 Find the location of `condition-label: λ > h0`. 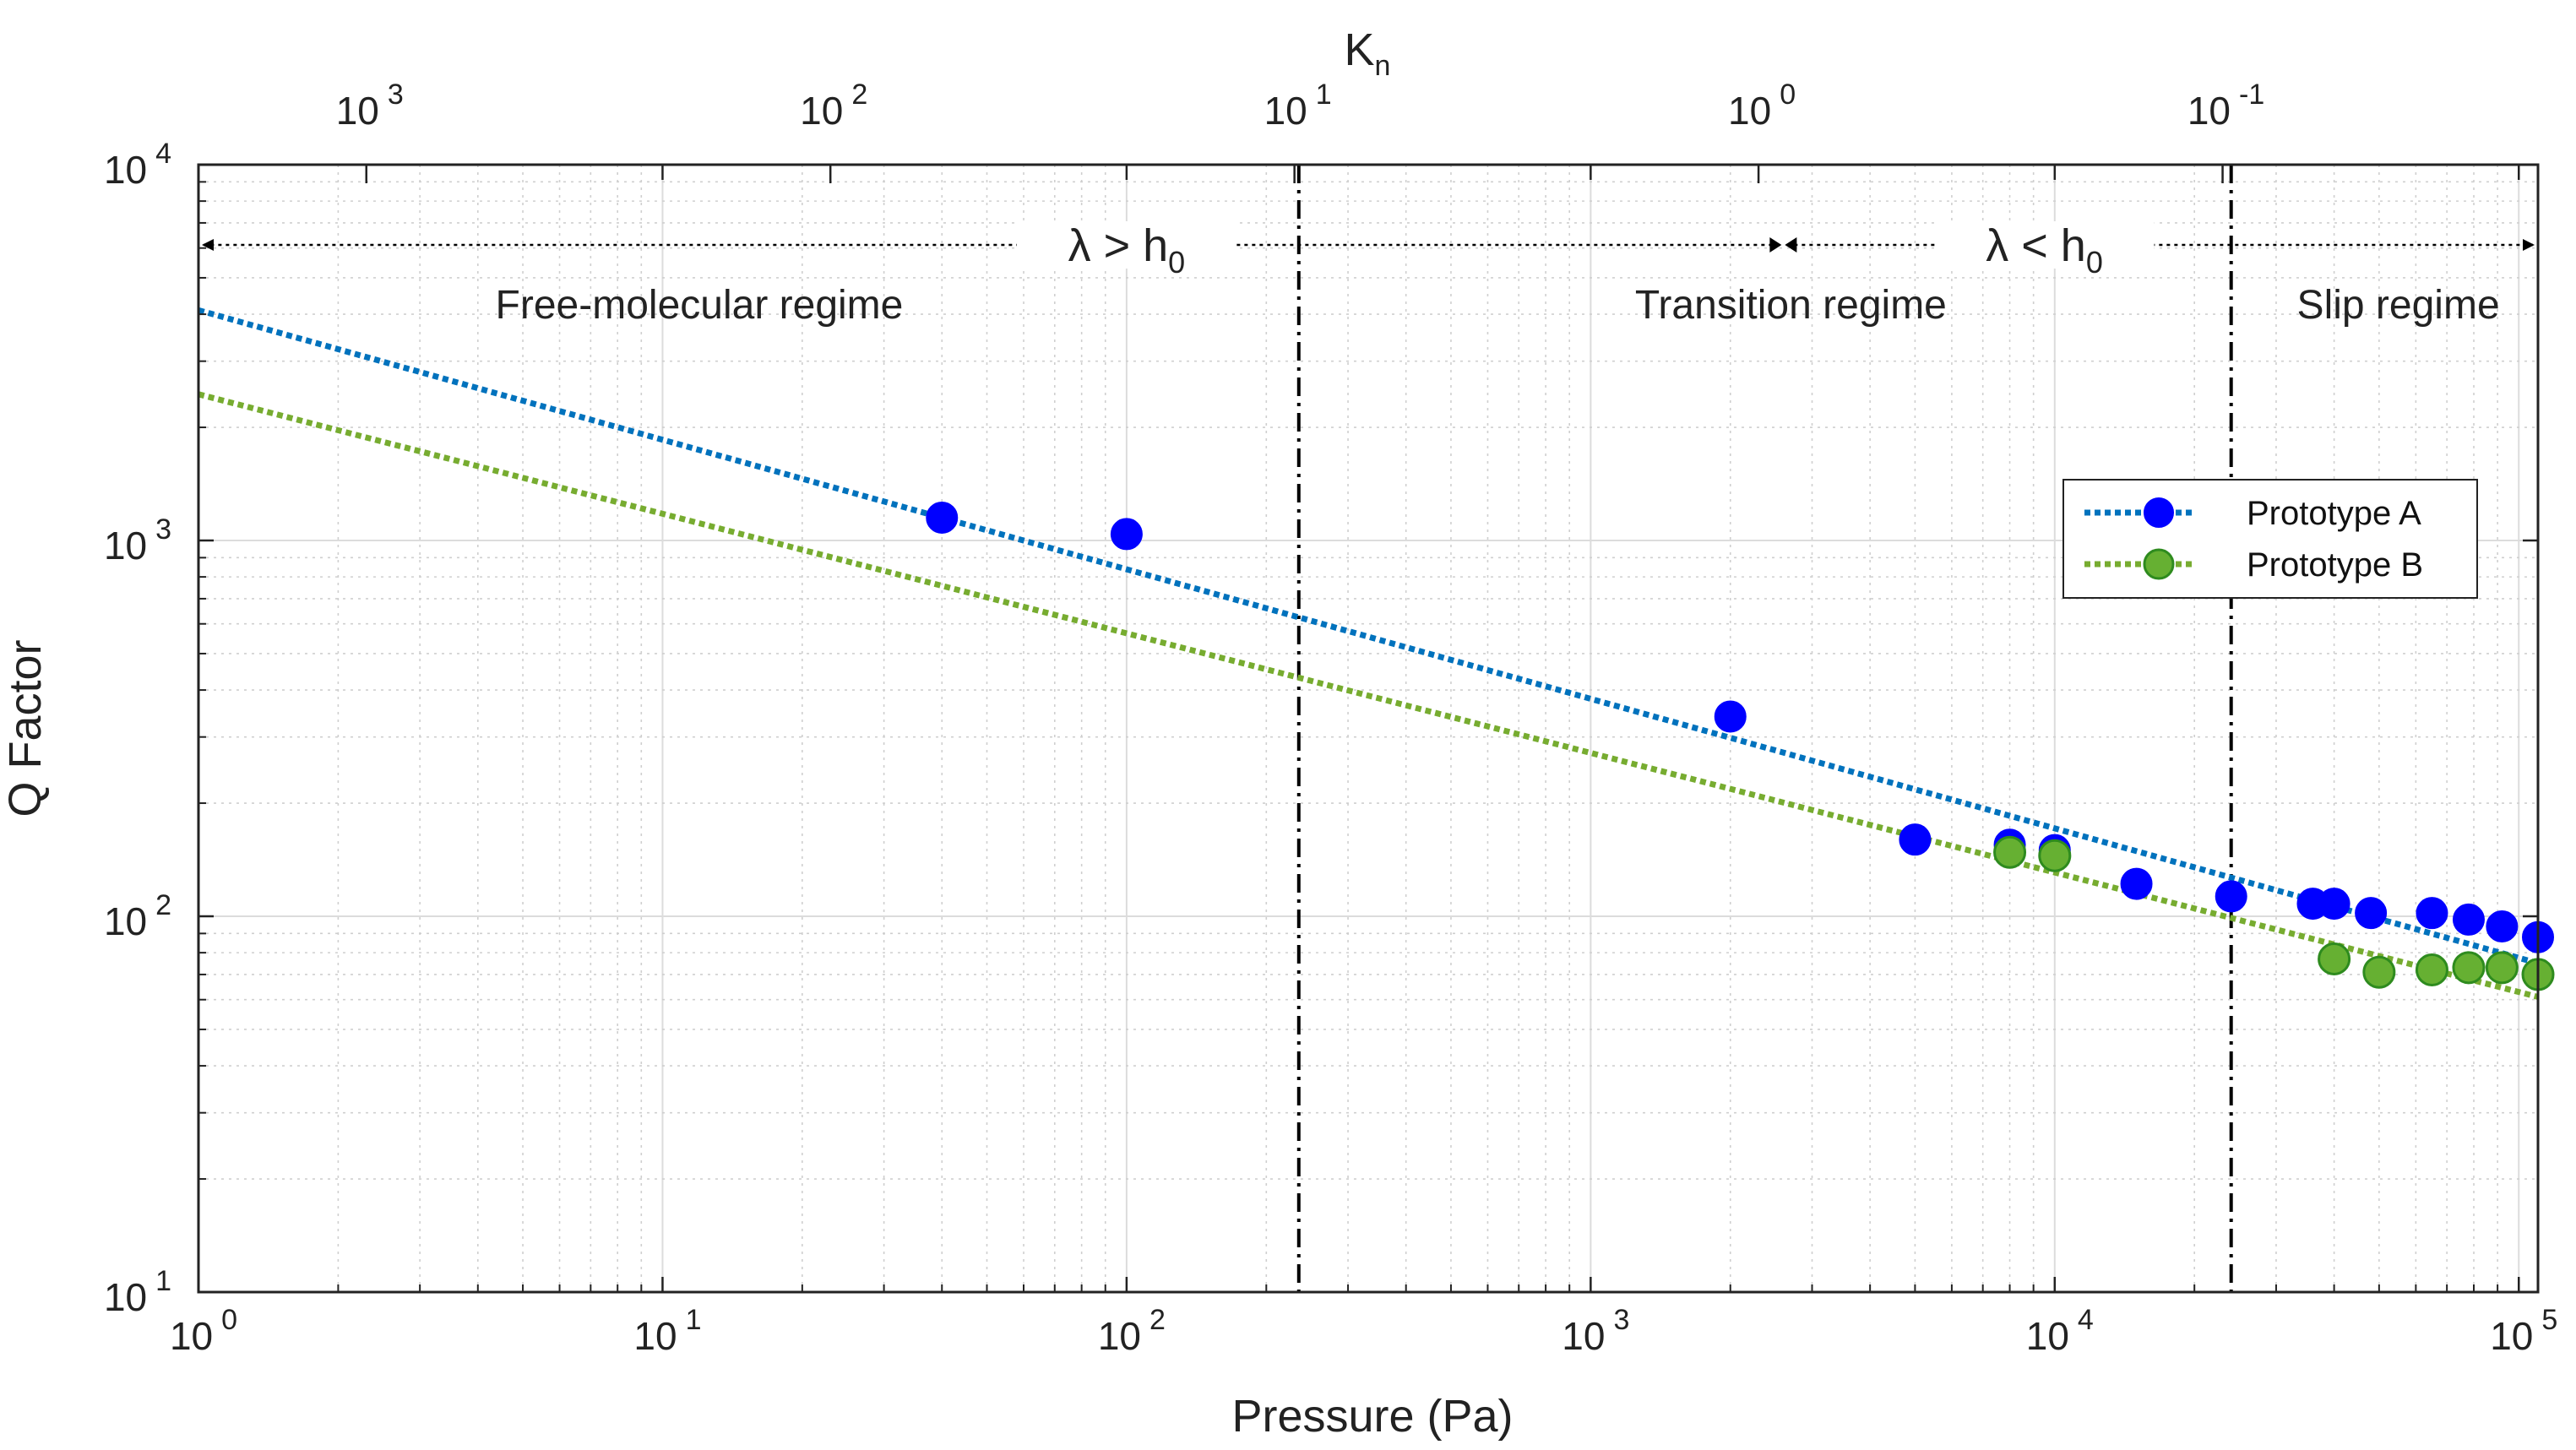

condition-label: λ > h0 is located at coordinates (1127, 250).